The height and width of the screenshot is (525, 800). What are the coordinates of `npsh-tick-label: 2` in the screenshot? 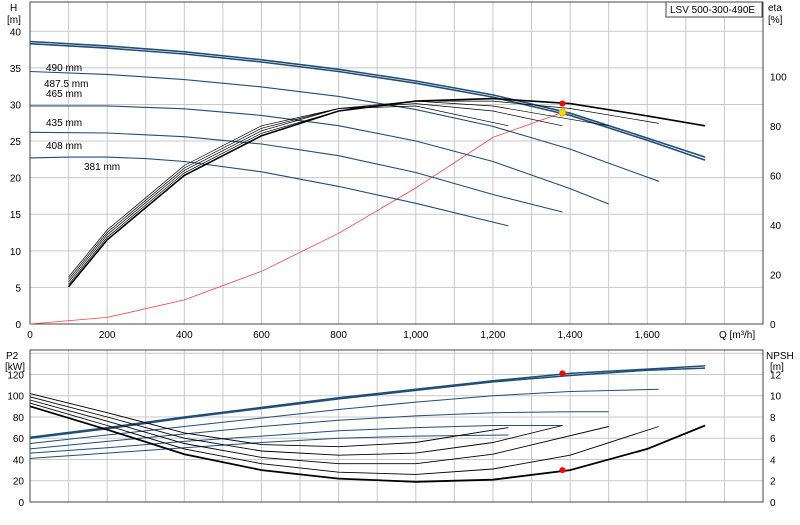 It's located at (773, 482).